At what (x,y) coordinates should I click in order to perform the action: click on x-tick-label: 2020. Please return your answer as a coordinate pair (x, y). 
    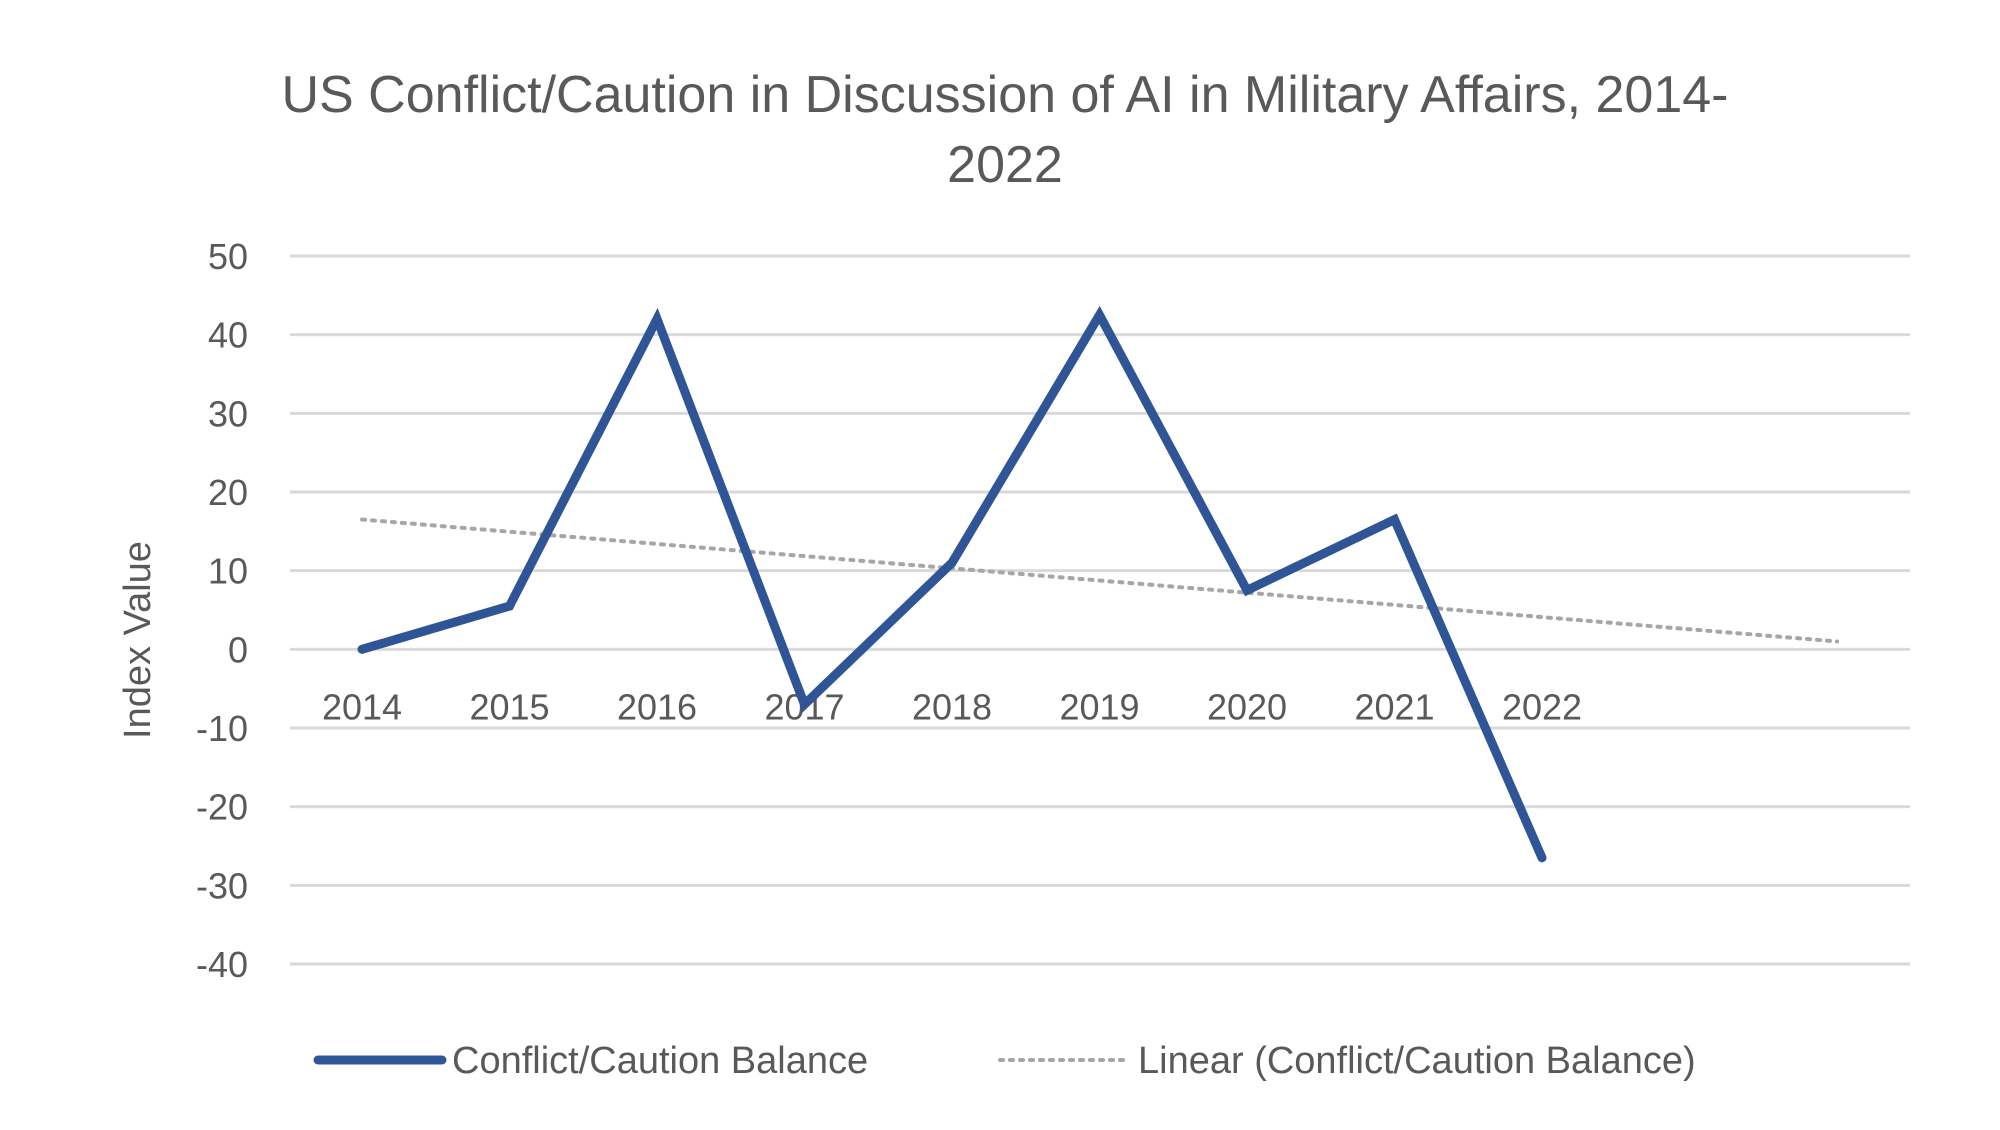
    Looking at the image, I should click on (1247, 706).